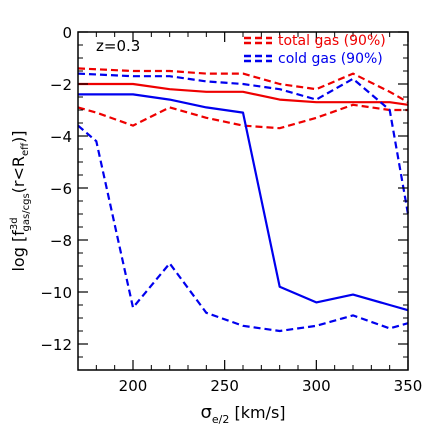  What do you see at coordinates (18, 254) in the screenshot?
I see `y-axis-prefix: log [` at bounding box center [18, 254].